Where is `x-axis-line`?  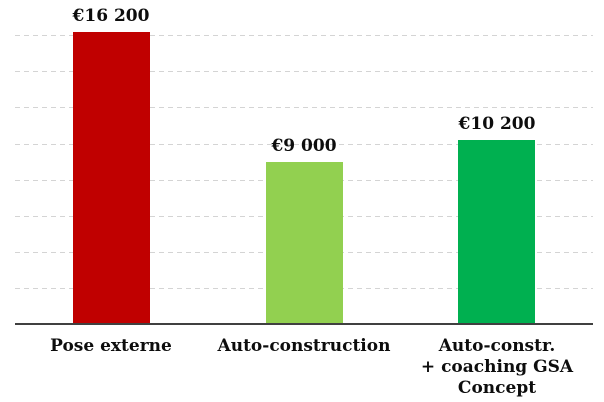 x-axis-line is located at coordinates (304, 324).